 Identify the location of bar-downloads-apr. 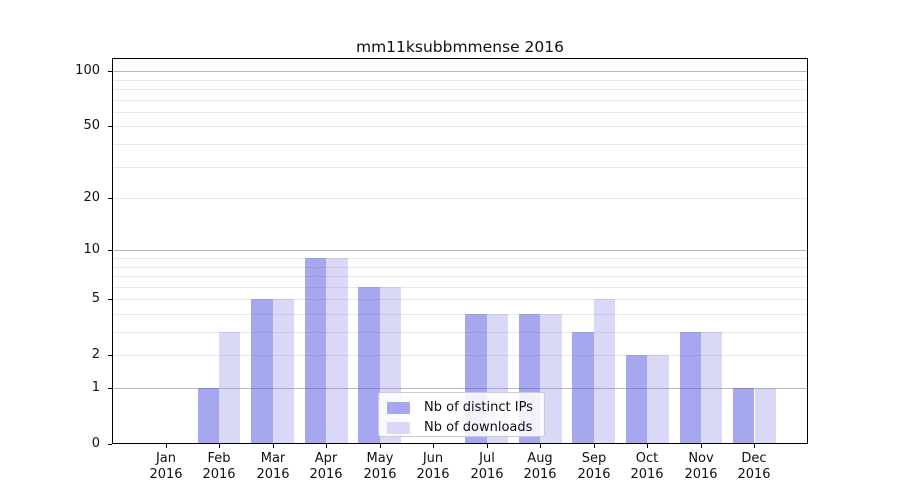
(337, 351).